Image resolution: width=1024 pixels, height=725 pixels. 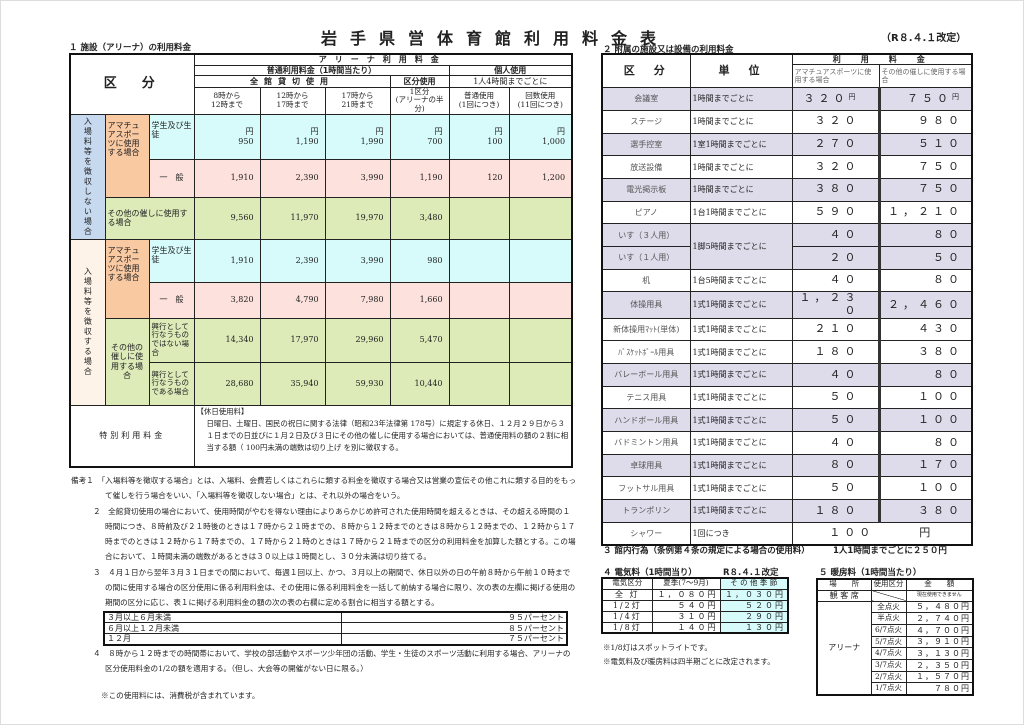 I want to click on fee-value: 2,390, so click(x=307, y=178).